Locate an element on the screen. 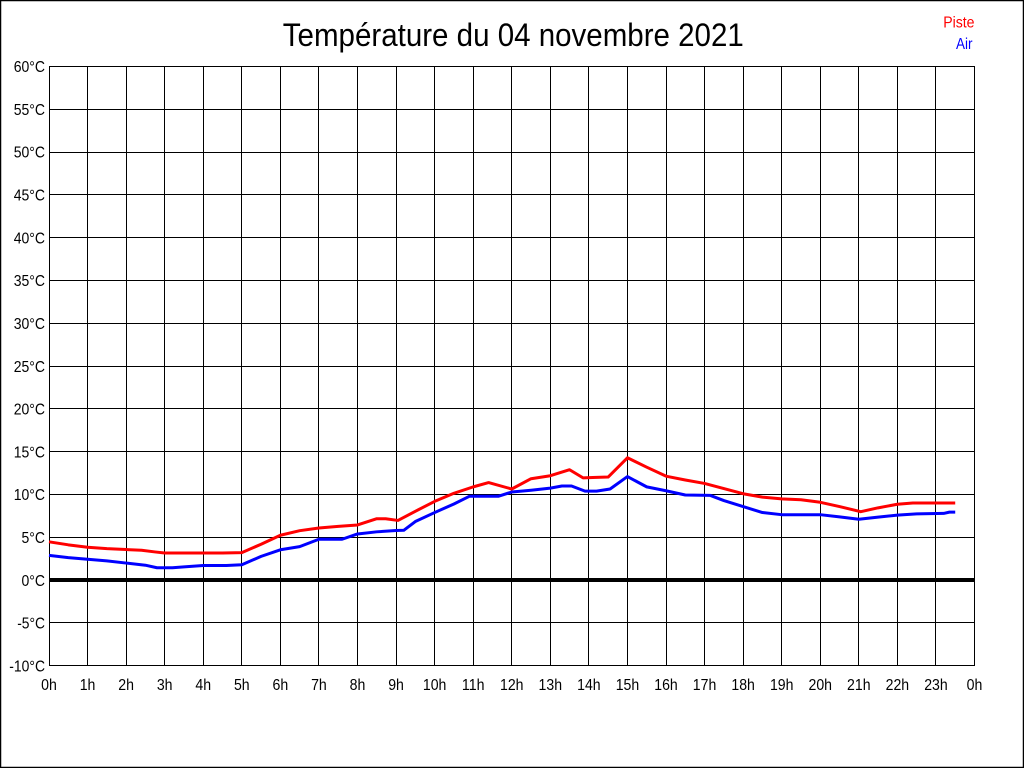  svg-text: 60°C is located at coordinates (29, 67).